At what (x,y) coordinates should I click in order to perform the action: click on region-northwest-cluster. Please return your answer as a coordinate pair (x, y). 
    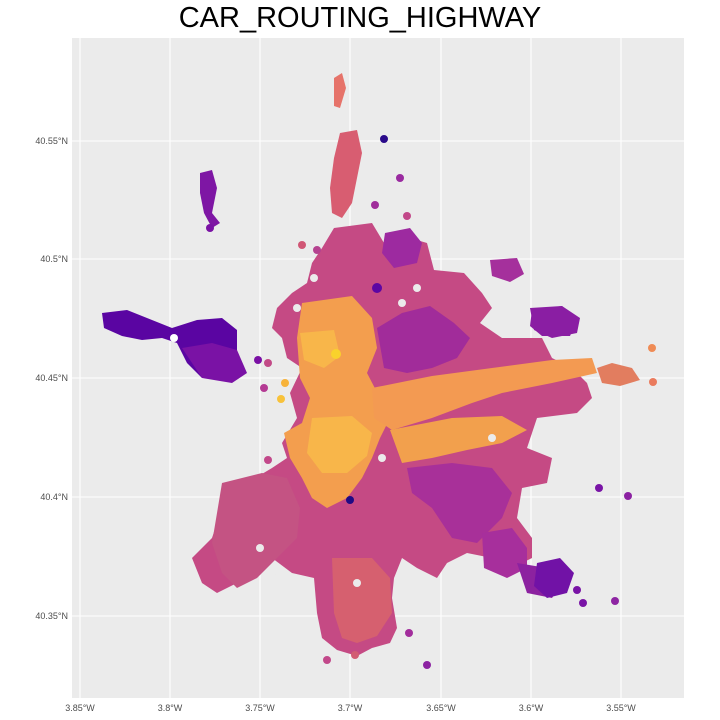
    Looking at the image, I should click on (210, 199).